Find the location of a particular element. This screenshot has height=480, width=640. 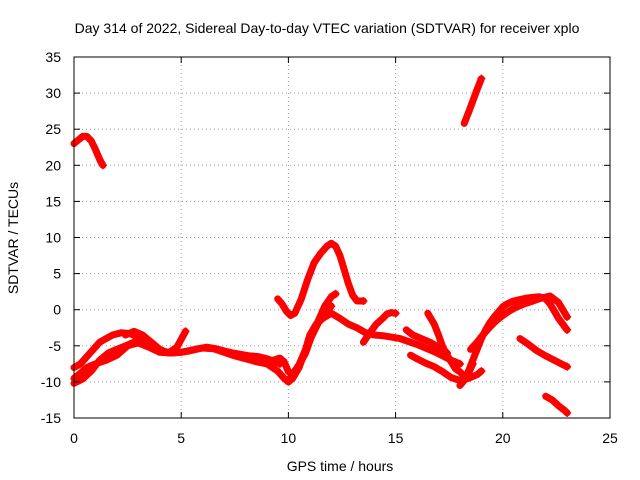

y-tick-label: 0 is located at coordinates (57, 310).